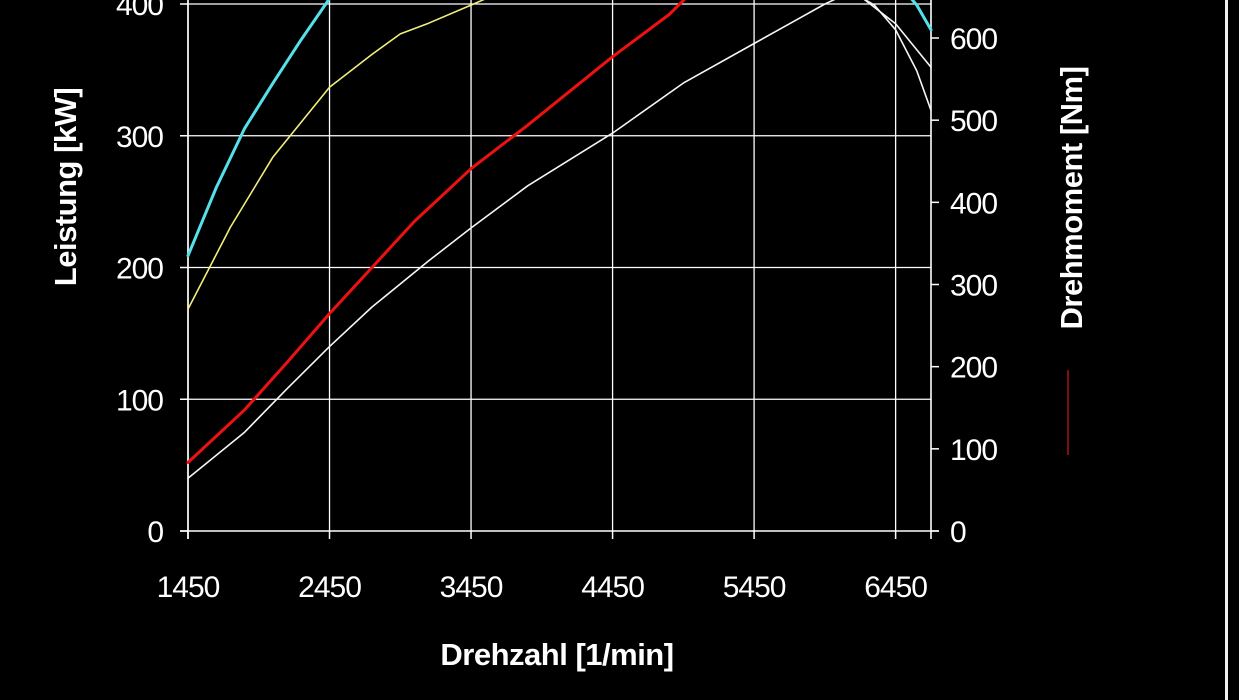 The width and height of the screenshot is (1239, 700). What do you see at coordinates (958, 532) in the screenshot?
I see `y-right-tick-label: 0` at bounding box center [958, 532].